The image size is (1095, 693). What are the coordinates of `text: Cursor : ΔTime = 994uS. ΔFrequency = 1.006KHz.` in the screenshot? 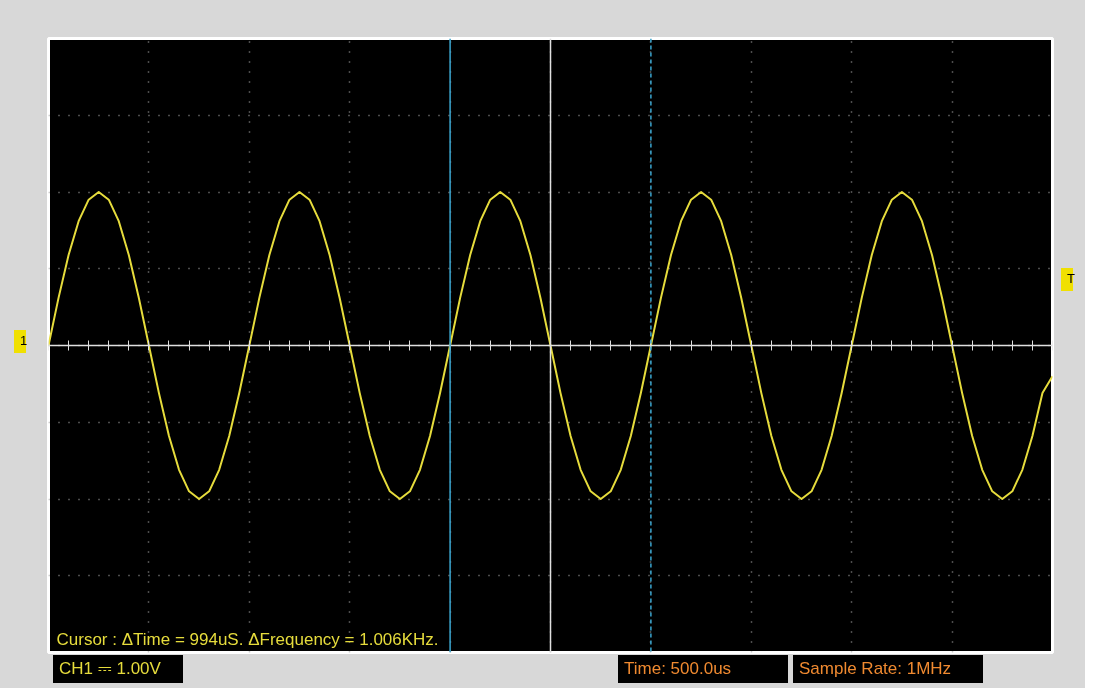 It's located at (247, 639).